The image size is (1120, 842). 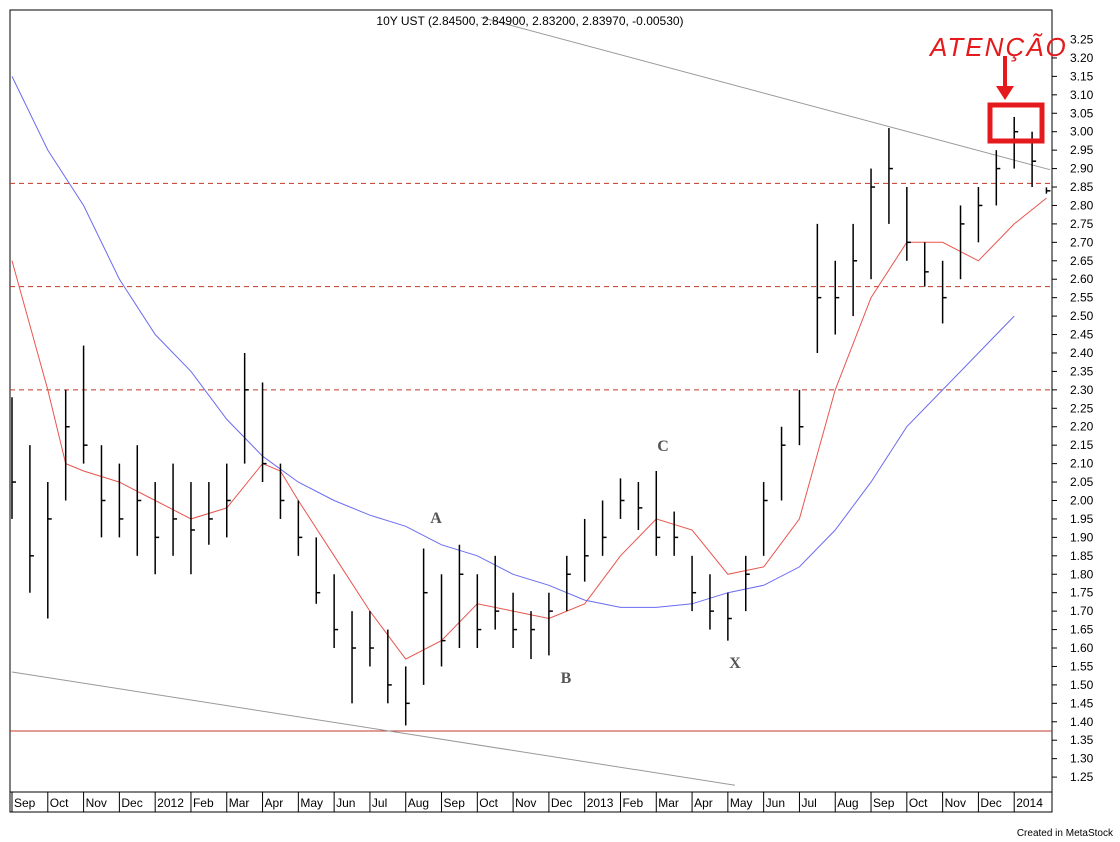 What do you see at coordinates (1082, 427) in the screenshot?
I see `y-tick-label: 2.20` at bounding box center [1082, 427].